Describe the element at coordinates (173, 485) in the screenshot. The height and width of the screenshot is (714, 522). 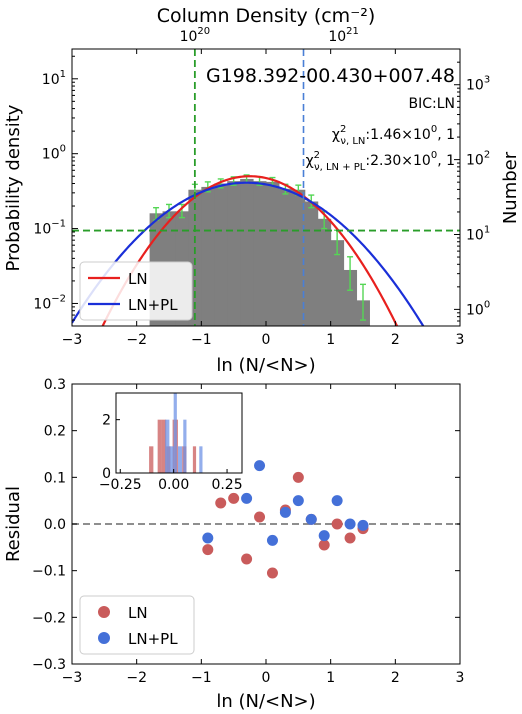
I see `inset-x-tick-label: 0.00` at that location.